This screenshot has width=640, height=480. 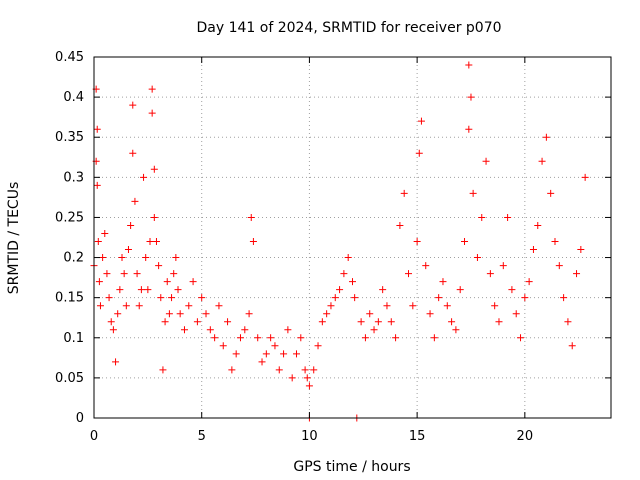 I want to click on y-tick-label: 0.05, so click(x=69, y=378).